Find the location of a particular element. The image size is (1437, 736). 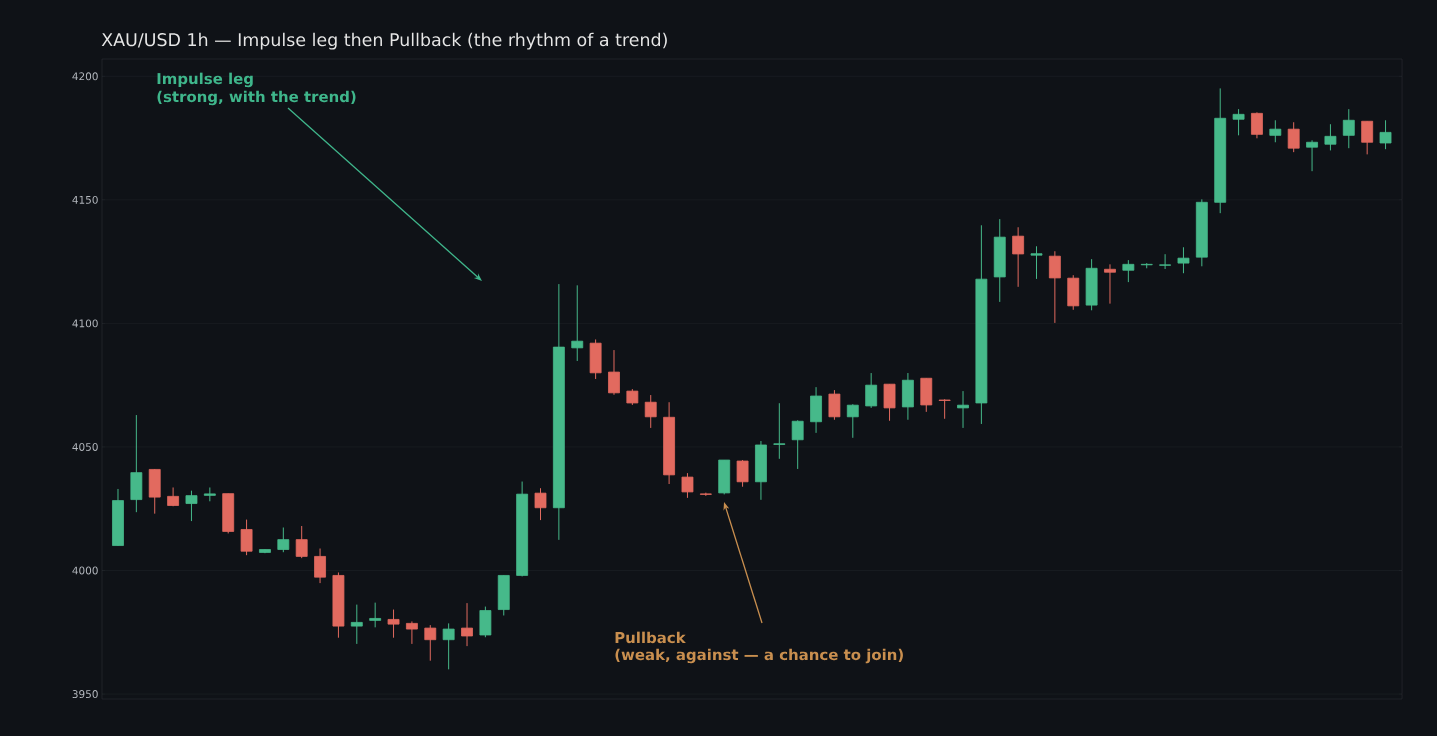

annotation: Pullback is located at coordinates (650, 637).